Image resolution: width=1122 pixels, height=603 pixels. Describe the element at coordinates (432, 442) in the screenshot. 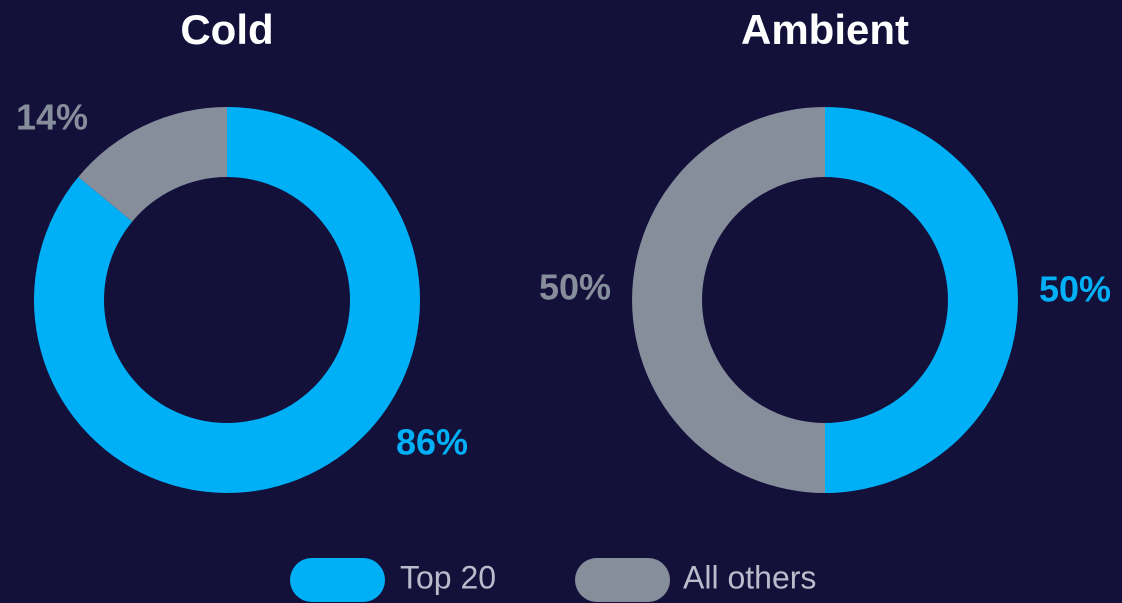

I see `value-label: 86%` at that location.